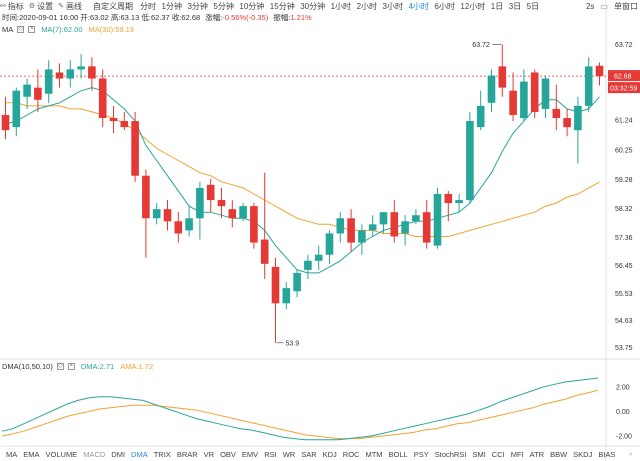  What do you see at coordinates (624, 120) in the screenshot?
I see `price-tick: 61.24` at bounding box center [624, 120].